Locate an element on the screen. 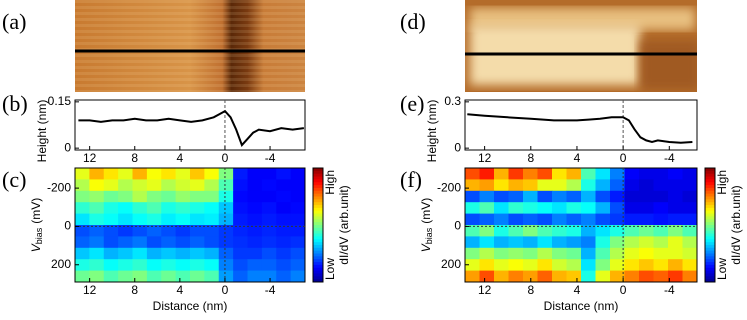 The height and width of the screenshot is (320, 747). y-tick-label: 200 is located at coordinates (451, 264).